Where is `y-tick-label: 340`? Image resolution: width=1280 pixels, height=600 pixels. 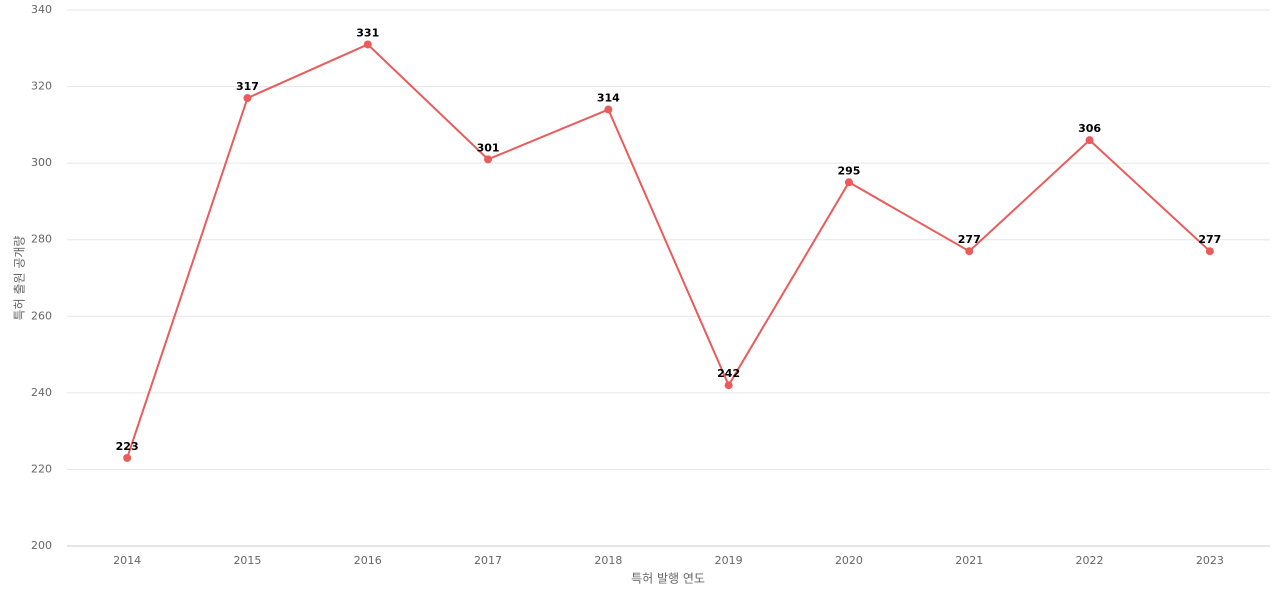 y-tick-label: 340 is located at coordinates (41, 9).